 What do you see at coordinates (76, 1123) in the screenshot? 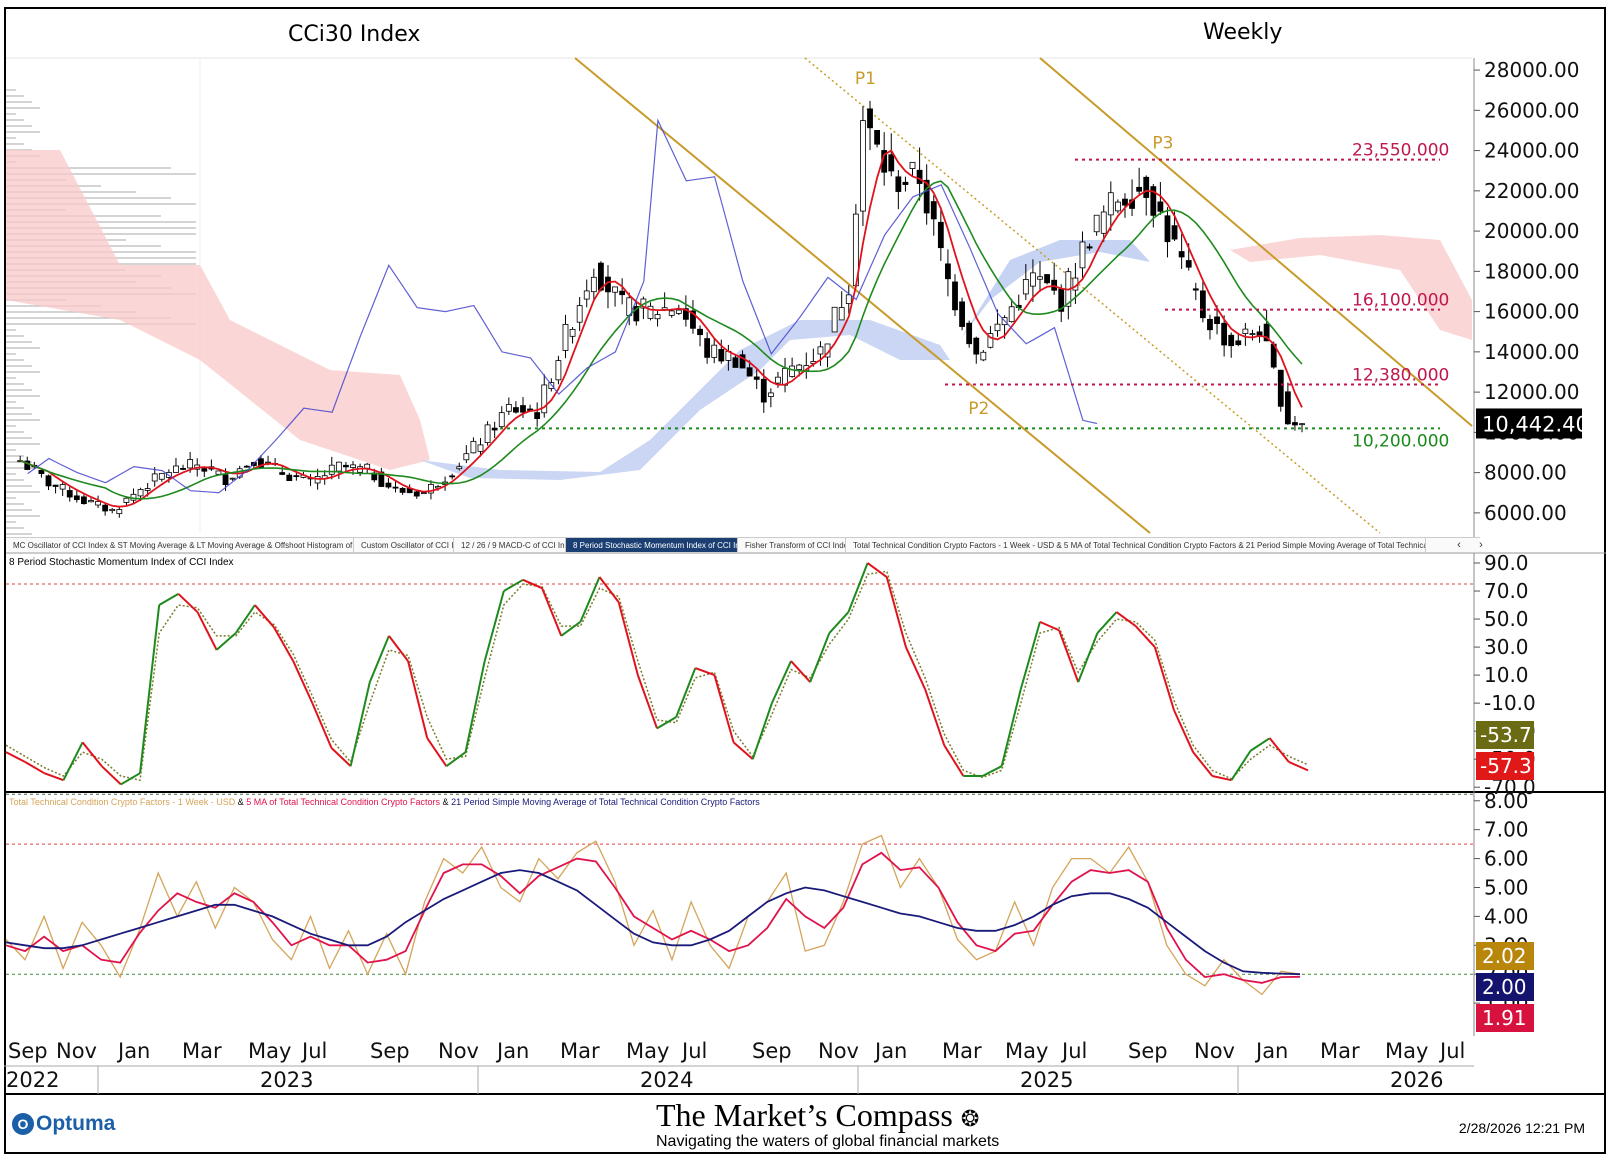
I see `optuma-logo-text: Optuma` at bounding box center [76, 1123].